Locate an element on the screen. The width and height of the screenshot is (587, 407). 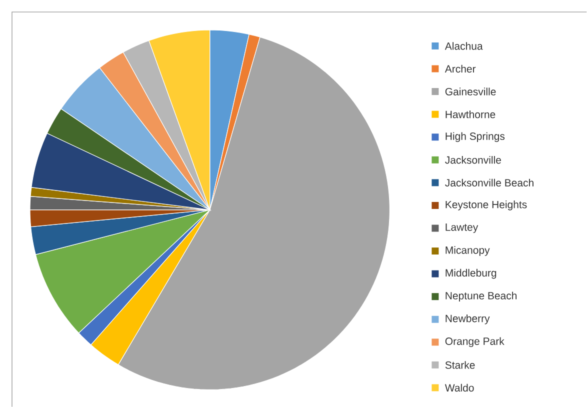
legend-label: Alachua is located at coordinates (463, 46).